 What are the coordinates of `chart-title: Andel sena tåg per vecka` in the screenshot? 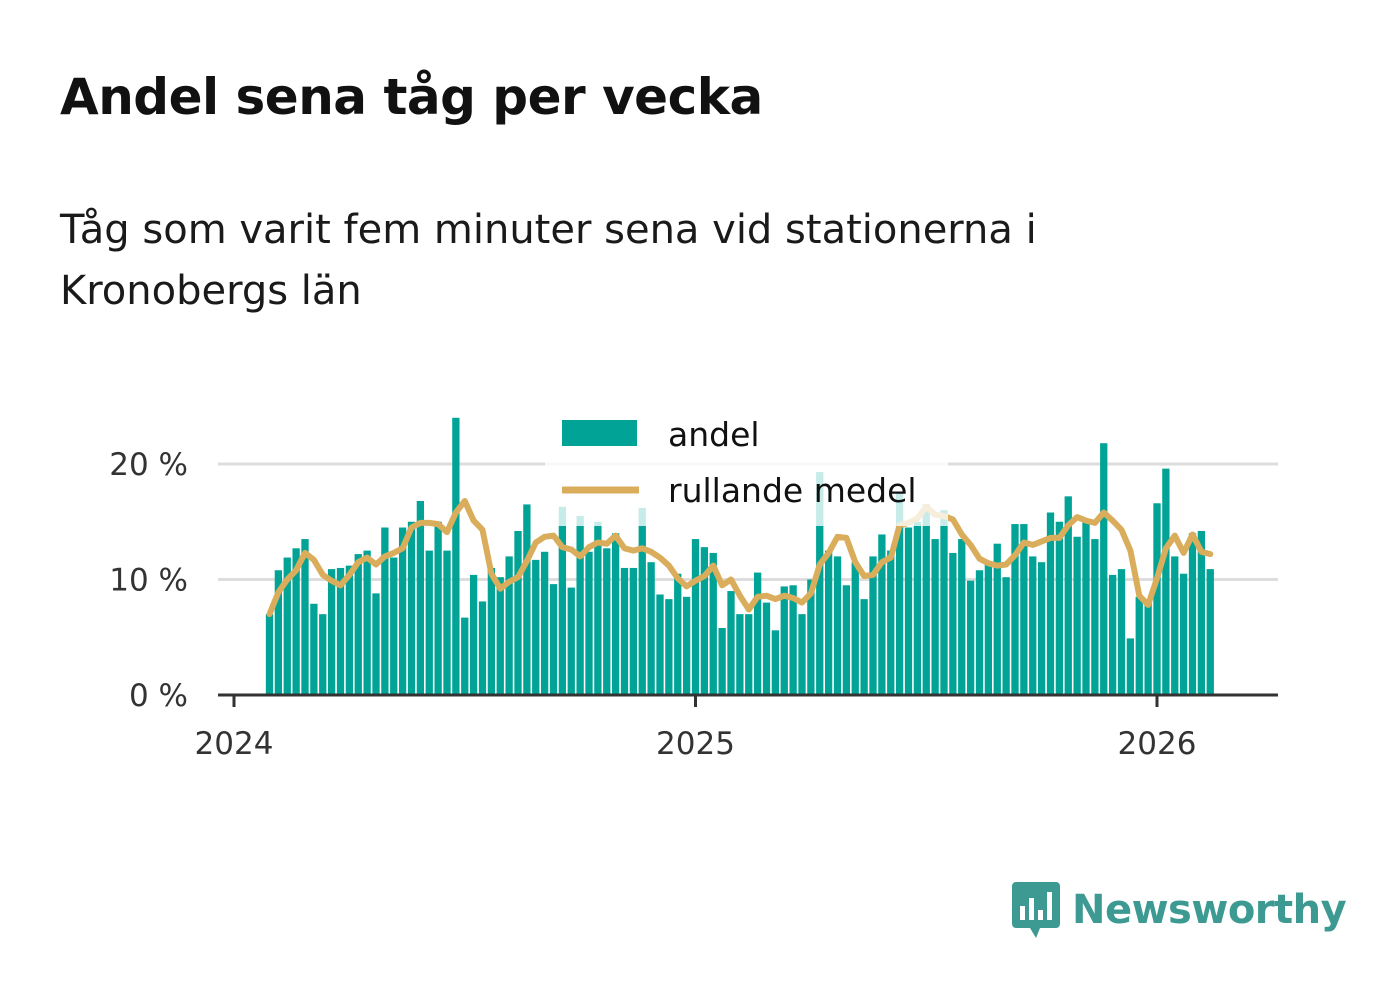 It's located at (411, 97).